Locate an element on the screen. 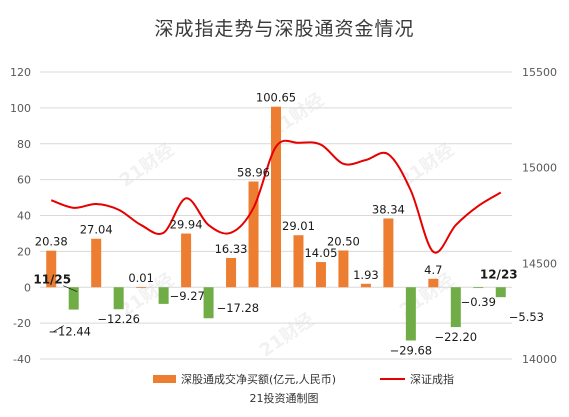 Image resolution: width=569 pixels, height=417 pixels. source-text: 21投资通制图 is located at coordinates (284, 398).